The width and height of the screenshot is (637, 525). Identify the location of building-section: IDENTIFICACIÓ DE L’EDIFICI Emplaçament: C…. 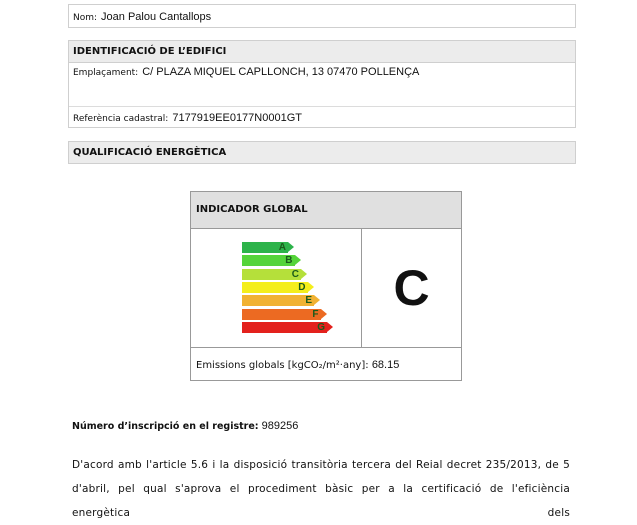
(322, 84).